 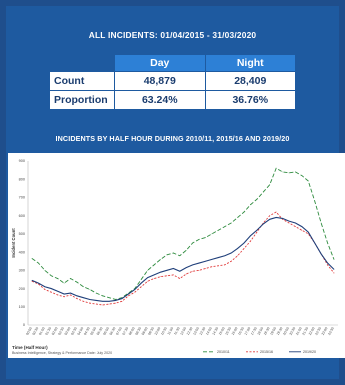 What do you see at coordinates (250, 100) in the screenshot?
I see `cell-proportion-night: 36.76%` at bounding box center [250, 100].